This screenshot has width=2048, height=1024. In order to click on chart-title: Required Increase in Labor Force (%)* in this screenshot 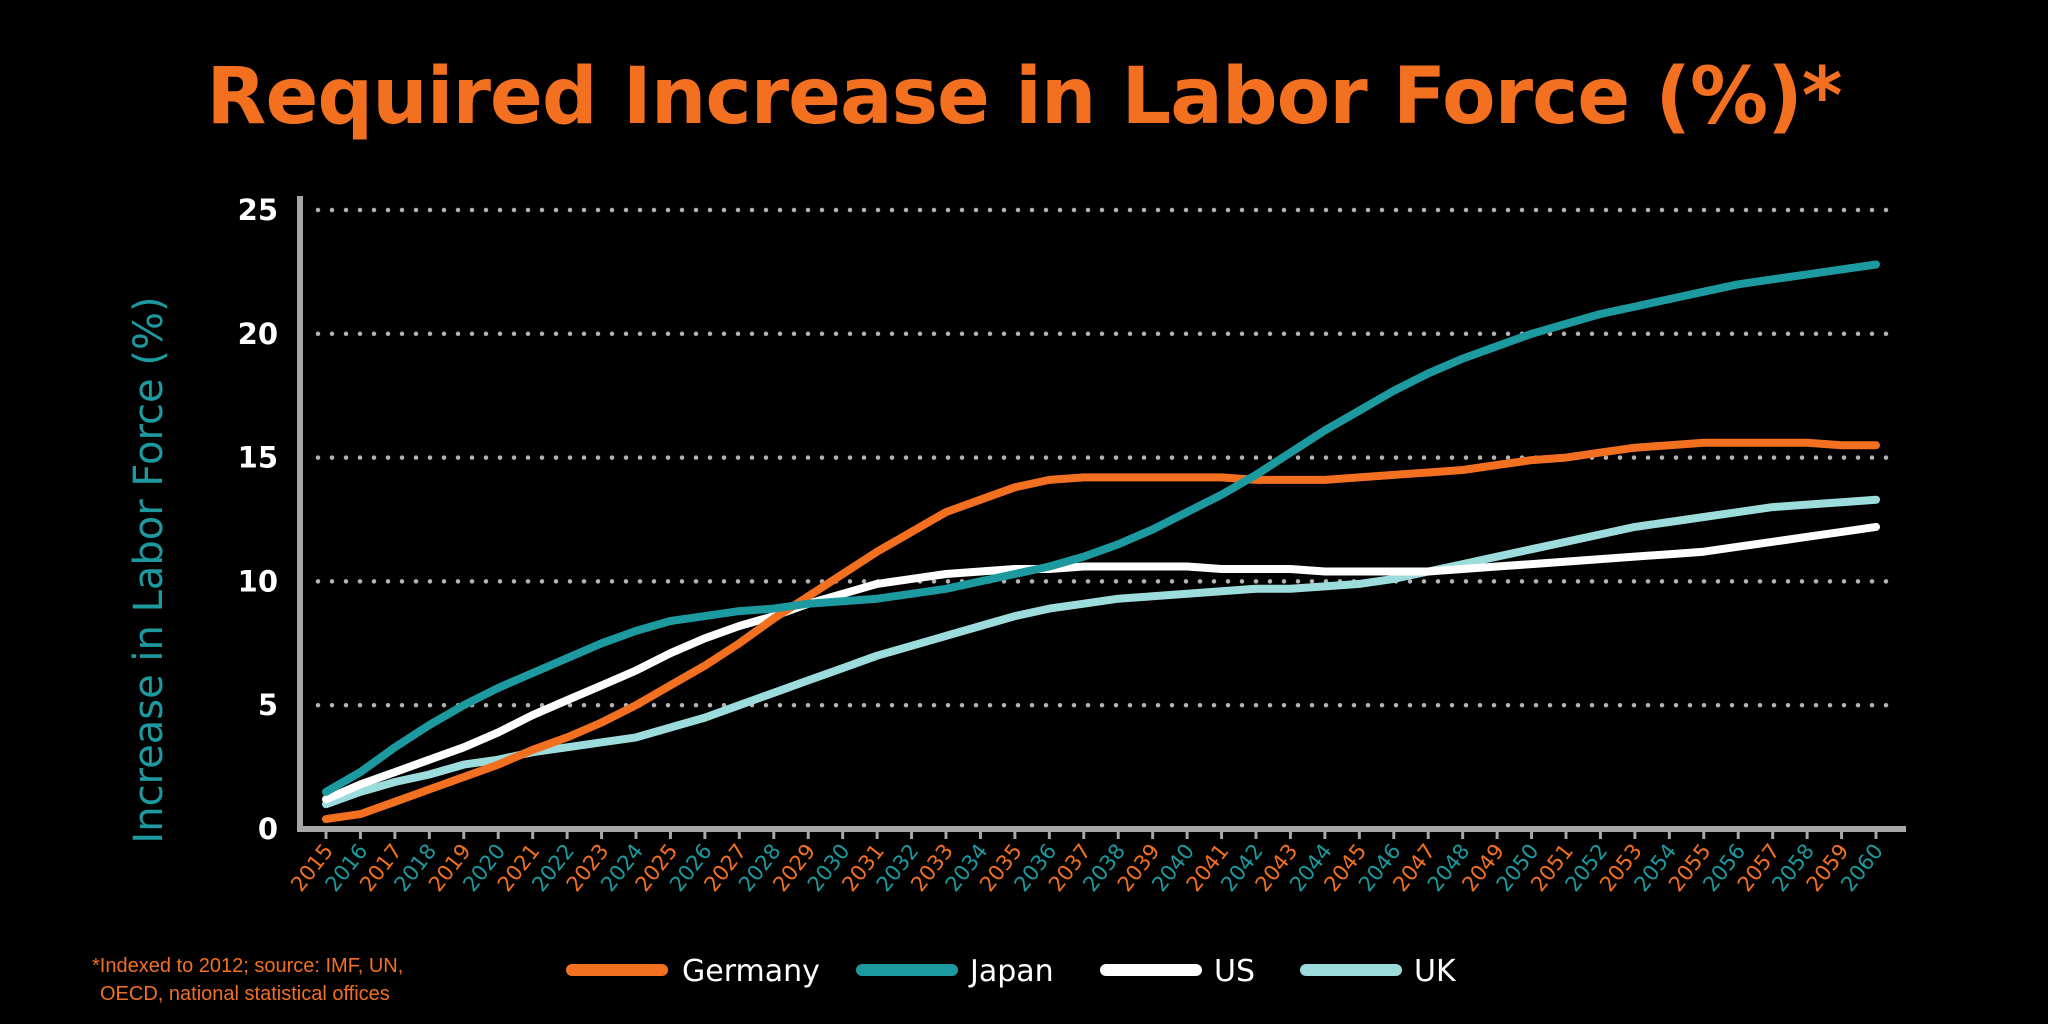, I will do `click(1024, 97)`.